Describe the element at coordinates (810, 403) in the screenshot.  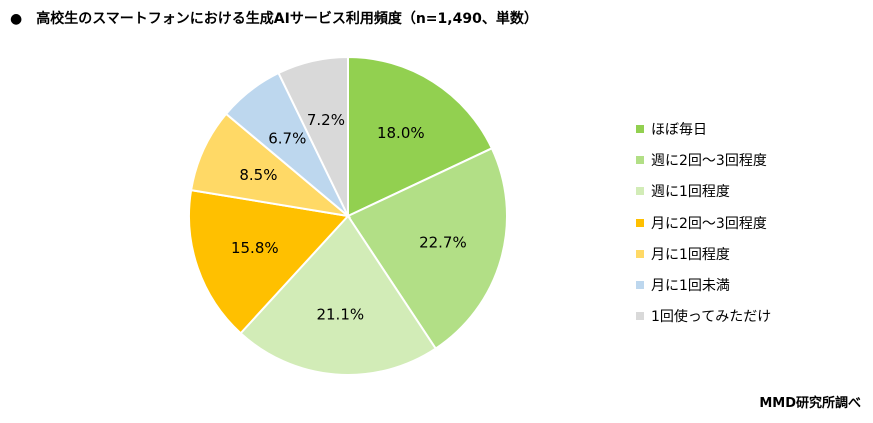
I see `source-credit: MMD研究所調べ` at that location.